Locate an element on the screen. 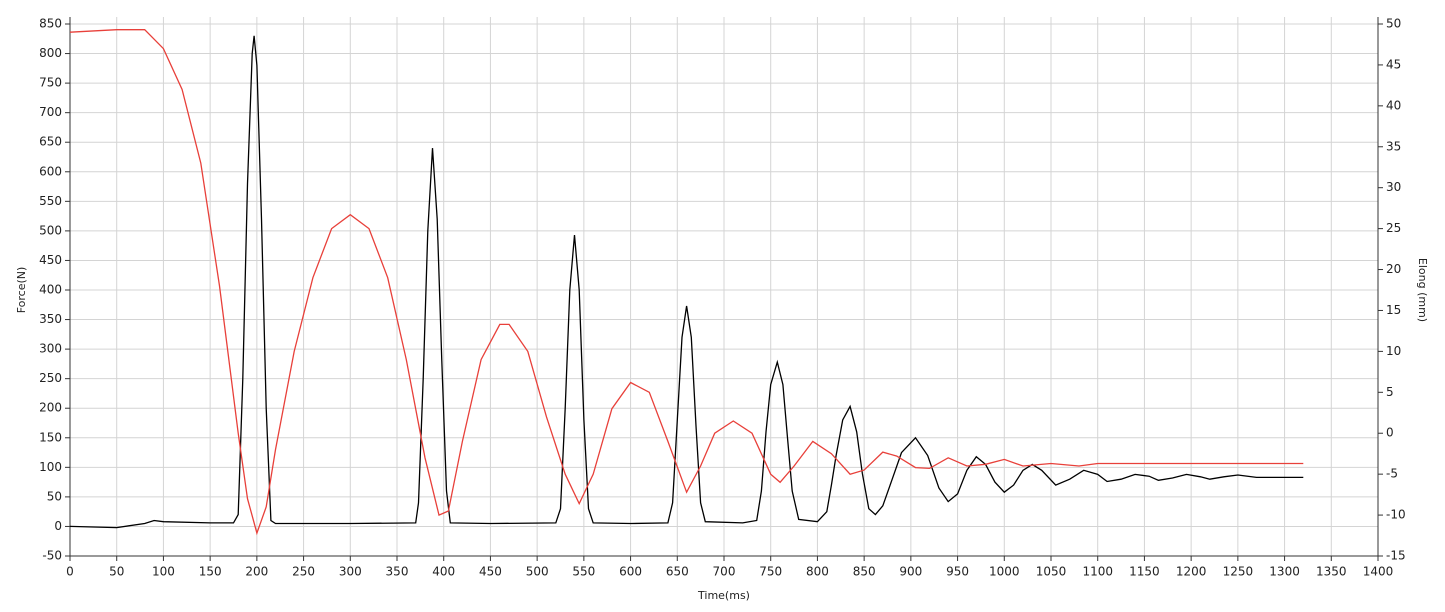  y2-tick-label: 35 is located at coordinates (1393, 146).